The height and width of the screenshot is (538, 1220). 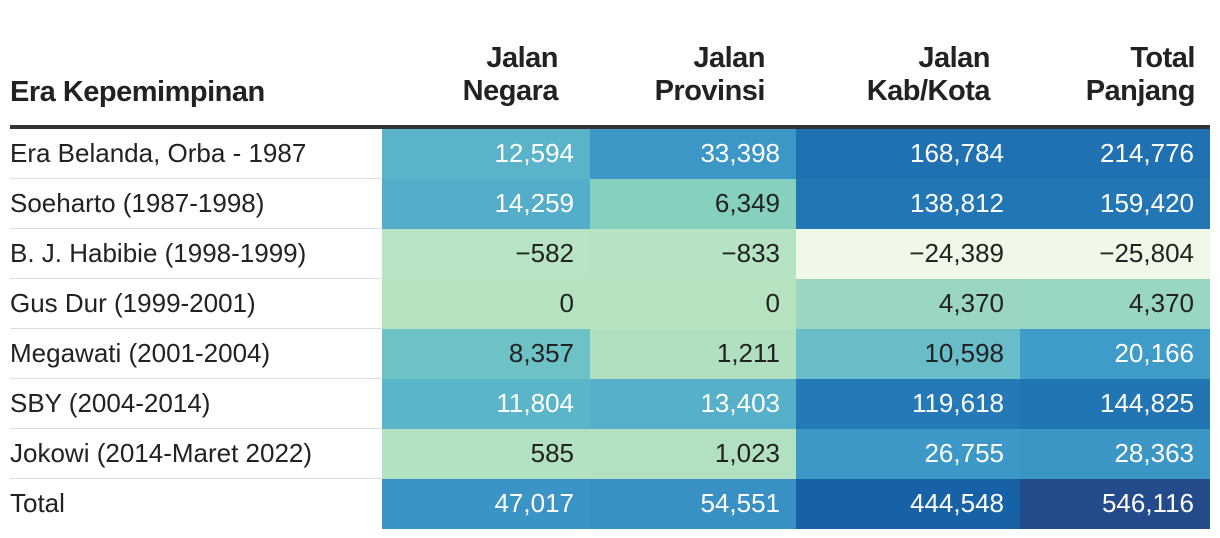 I want to click on cell-jalan-kabkota: 119,618, so click(x=908, y=404).